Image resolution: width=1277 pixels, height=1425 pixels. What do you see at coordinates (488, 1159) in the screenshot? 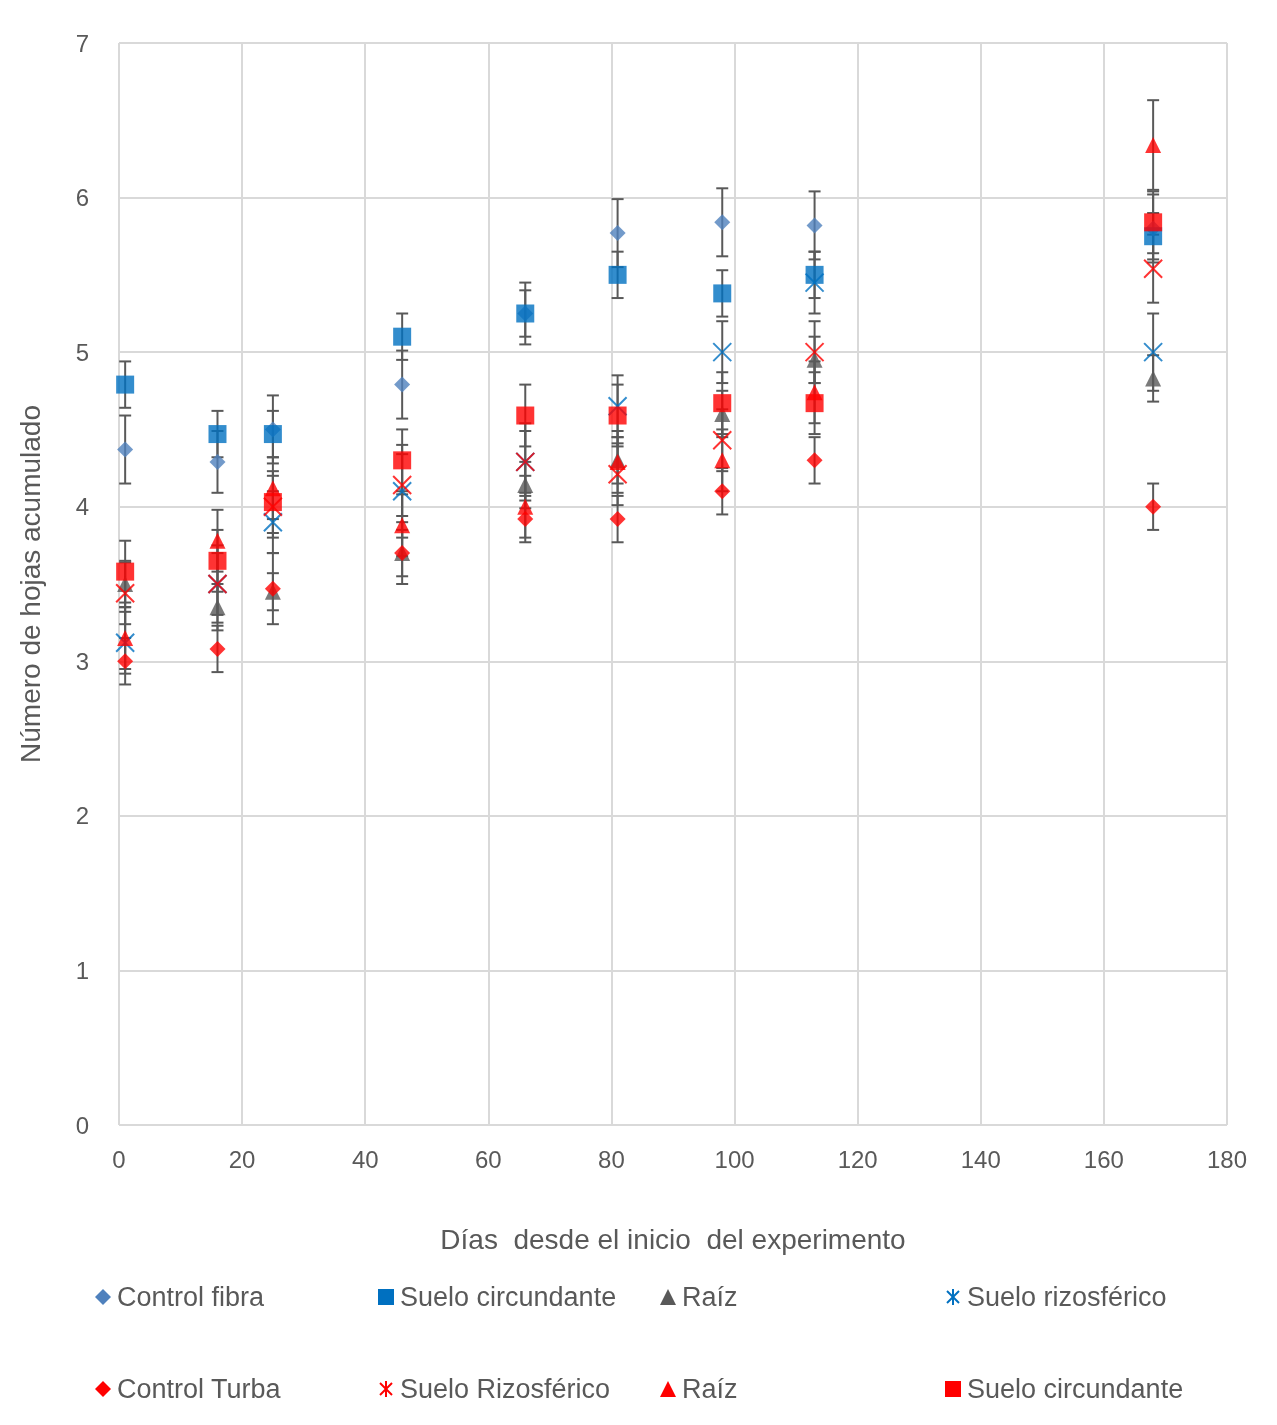
I see `x-tick-label: 60` at bounding box center [488, 1159].